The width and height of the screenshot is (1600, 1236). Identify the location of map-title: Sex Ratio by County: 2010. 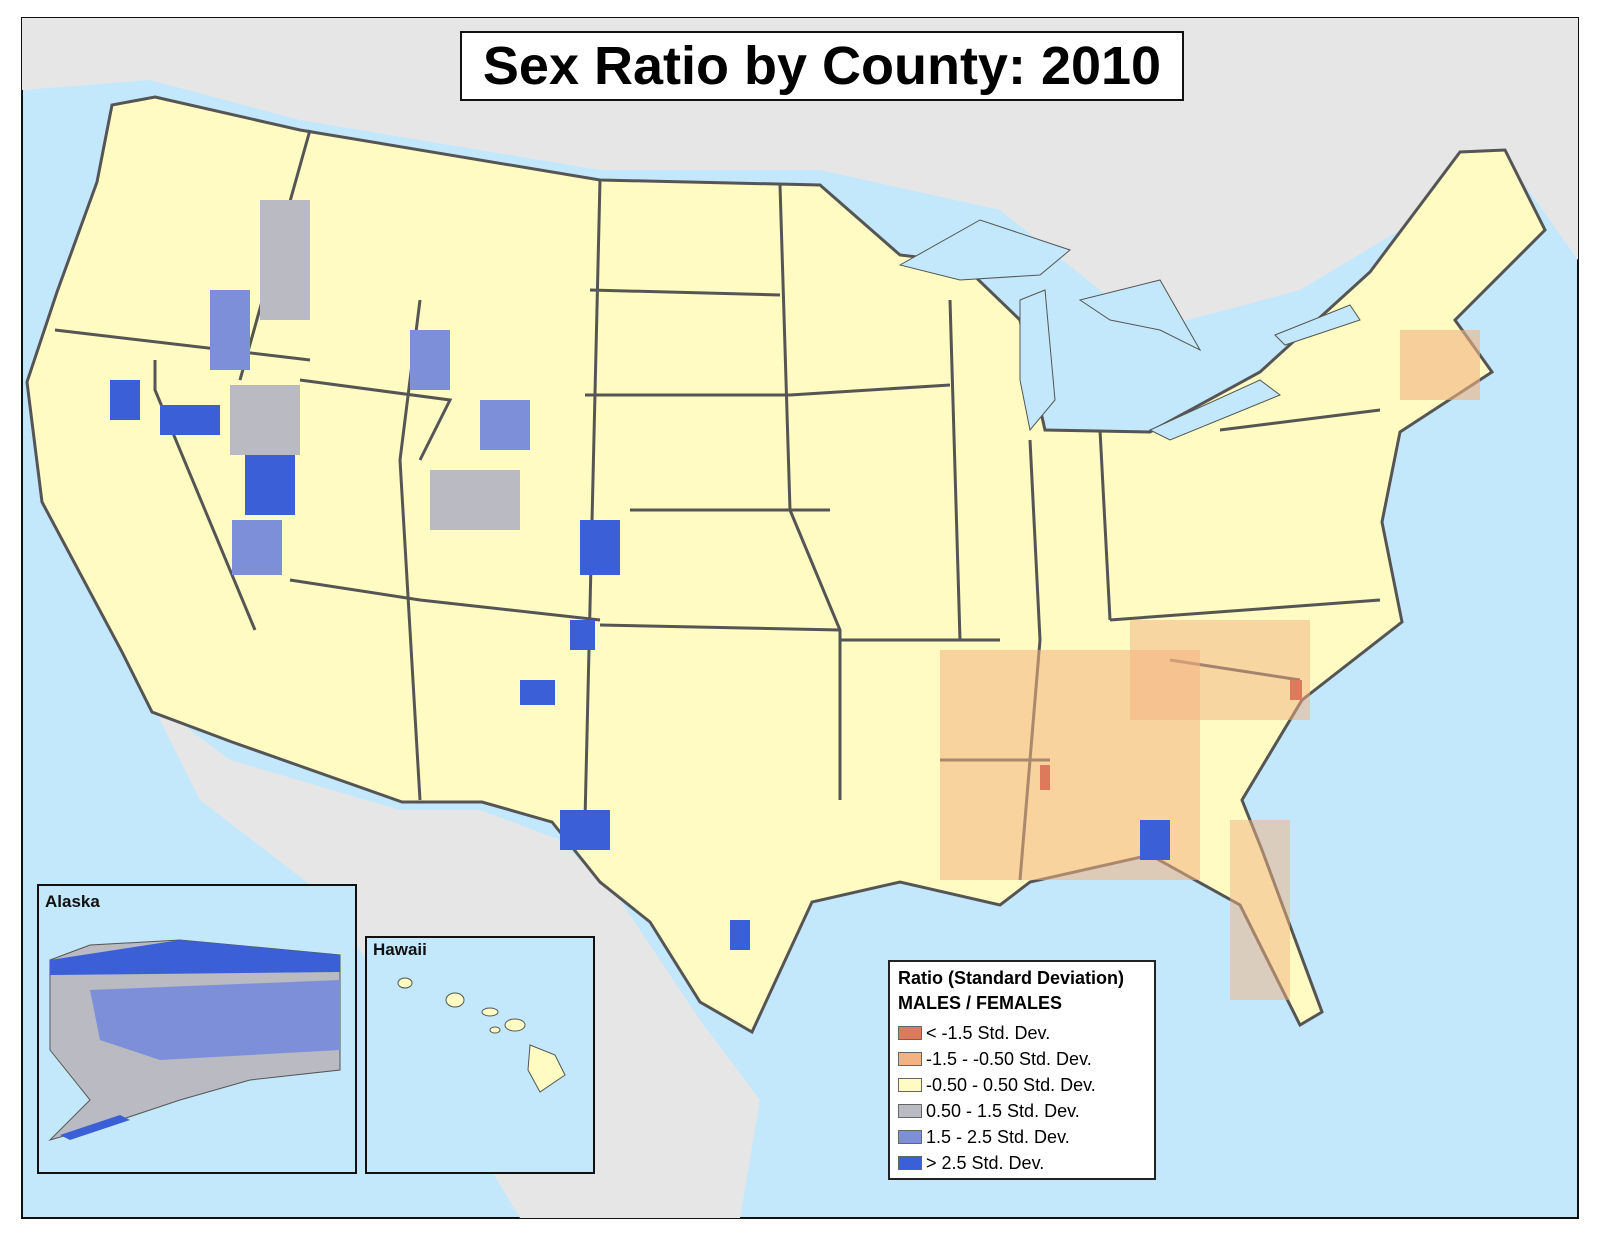
(822, 66).